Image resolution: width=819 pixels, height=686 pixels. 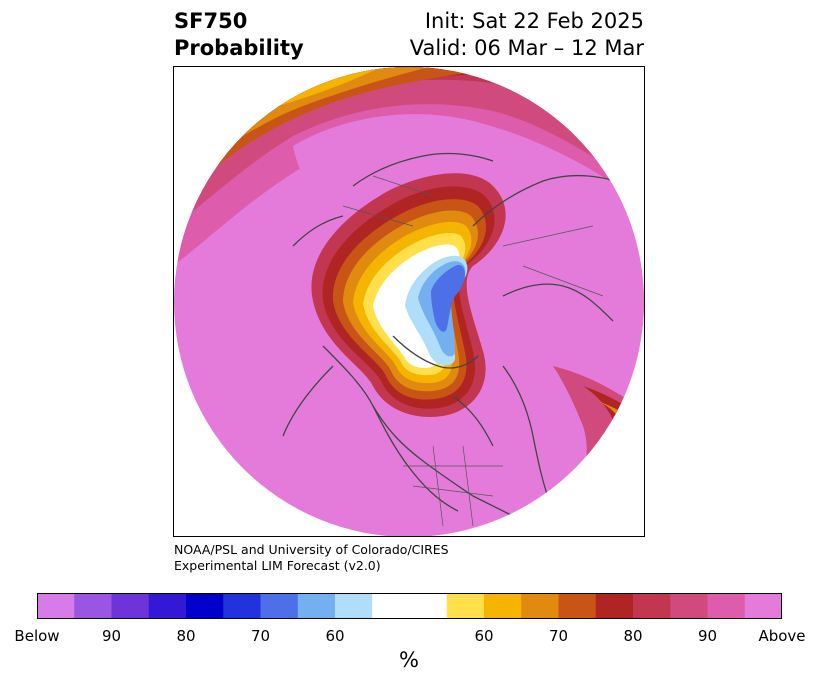 I want to click on colorbar-tick-label: Below, so click(x=37, y=636).